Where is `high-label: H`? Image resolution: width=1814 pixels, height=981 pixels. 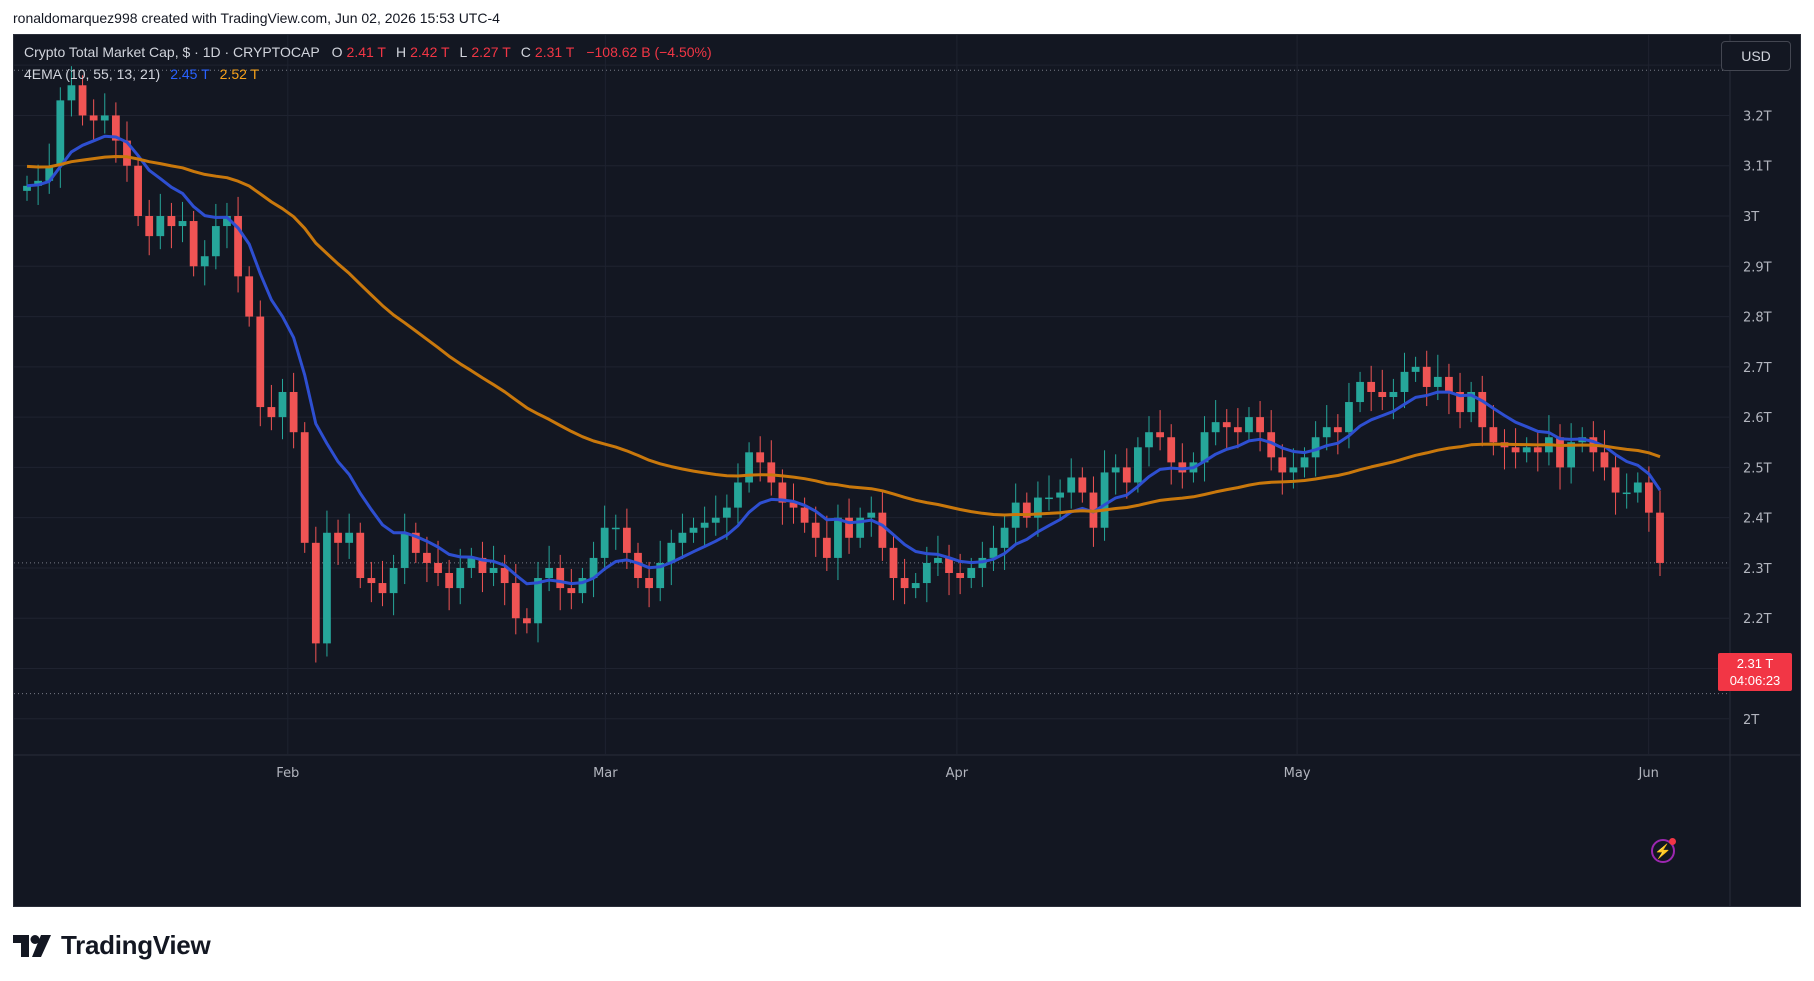 high-label: H is located at coordinates (401, 52).